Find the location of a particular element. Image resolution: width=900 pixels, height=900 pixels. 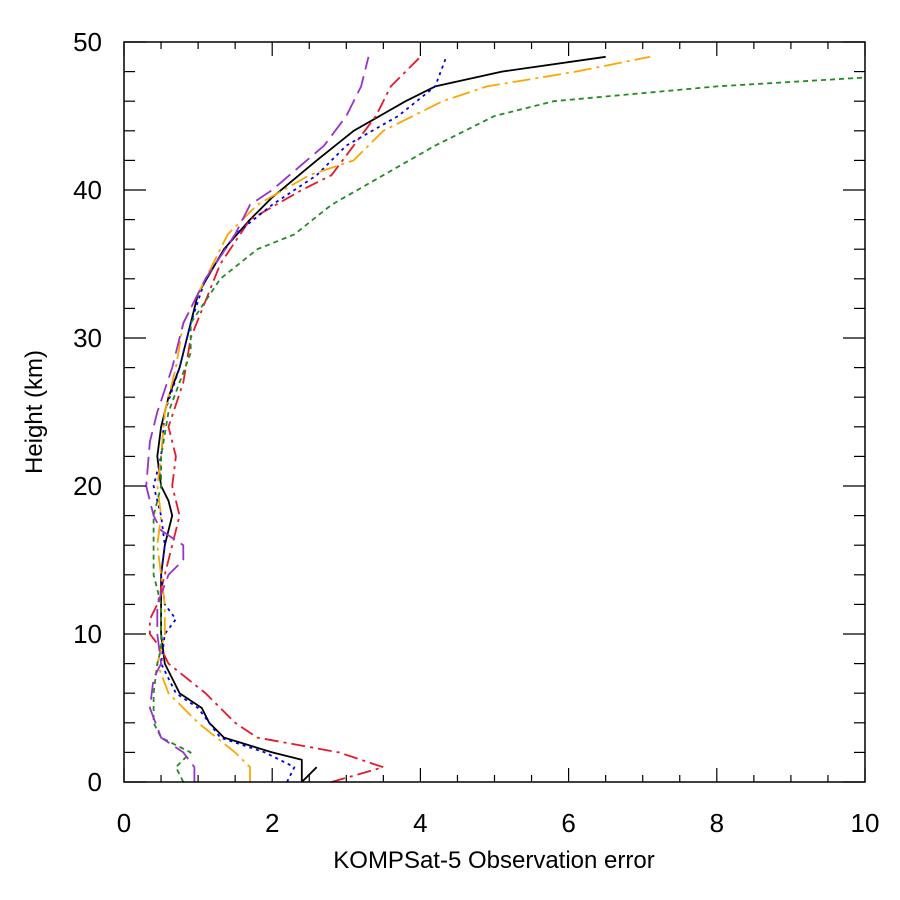

y-tick-label: 20 is located at coordinates (87, 486).